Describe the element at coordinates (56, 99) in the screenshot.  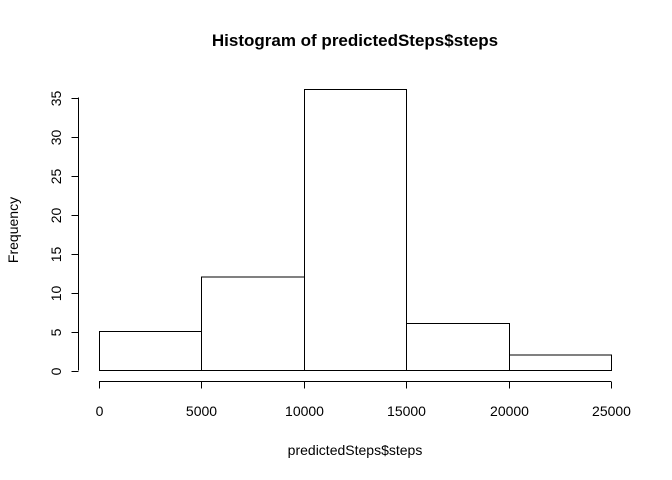
I see `y-tick-label: 35` at that location.